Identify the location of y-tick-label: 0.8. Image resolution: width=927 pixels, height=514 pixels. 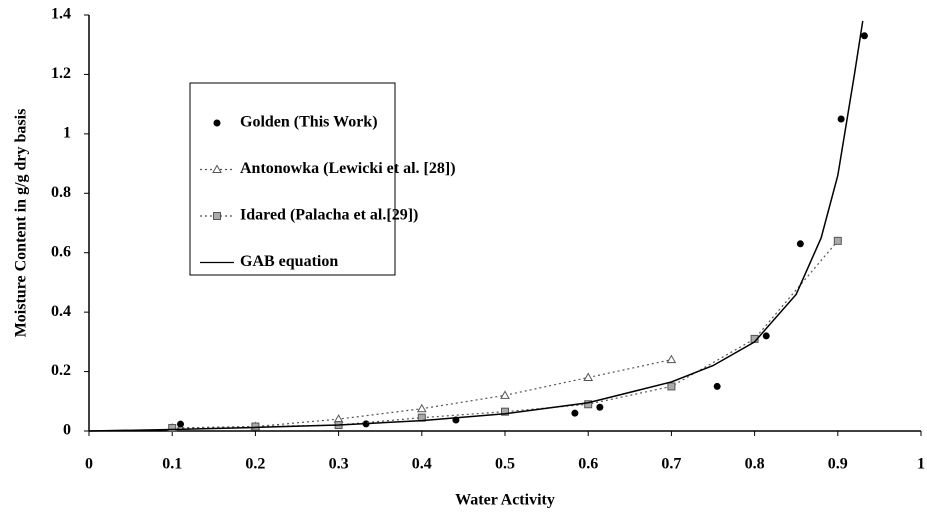
(61, 192).